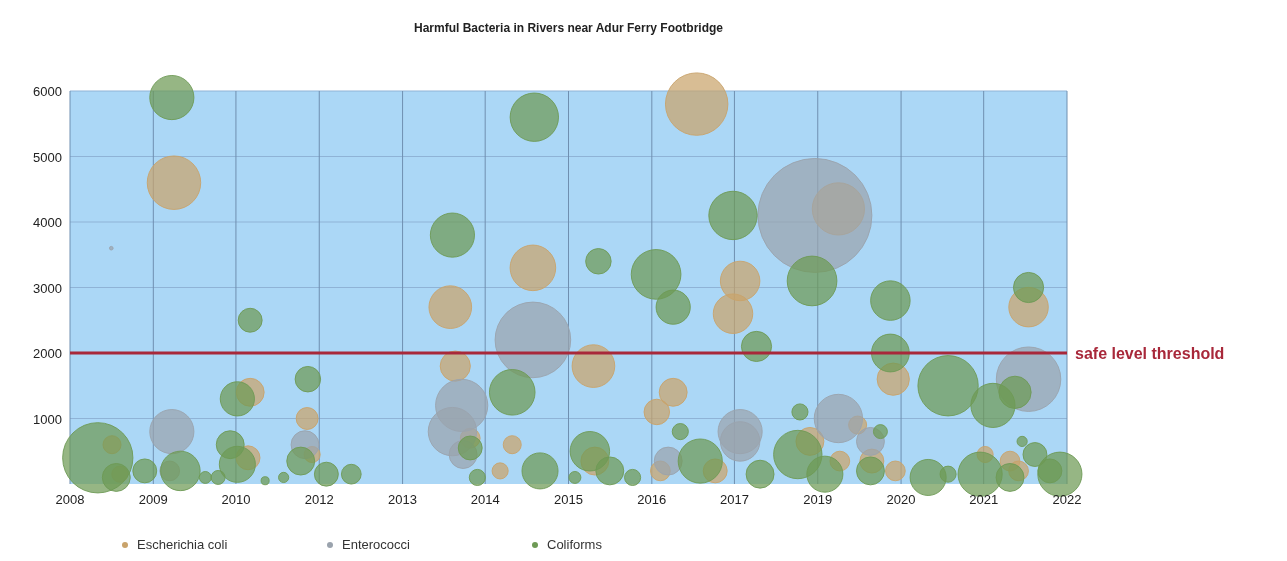 This screenshot has width=1287, height=561. Describe the element at coordinates (182, 544) in the screenshot. I see `legend-label: Escherichia coli` at that location.